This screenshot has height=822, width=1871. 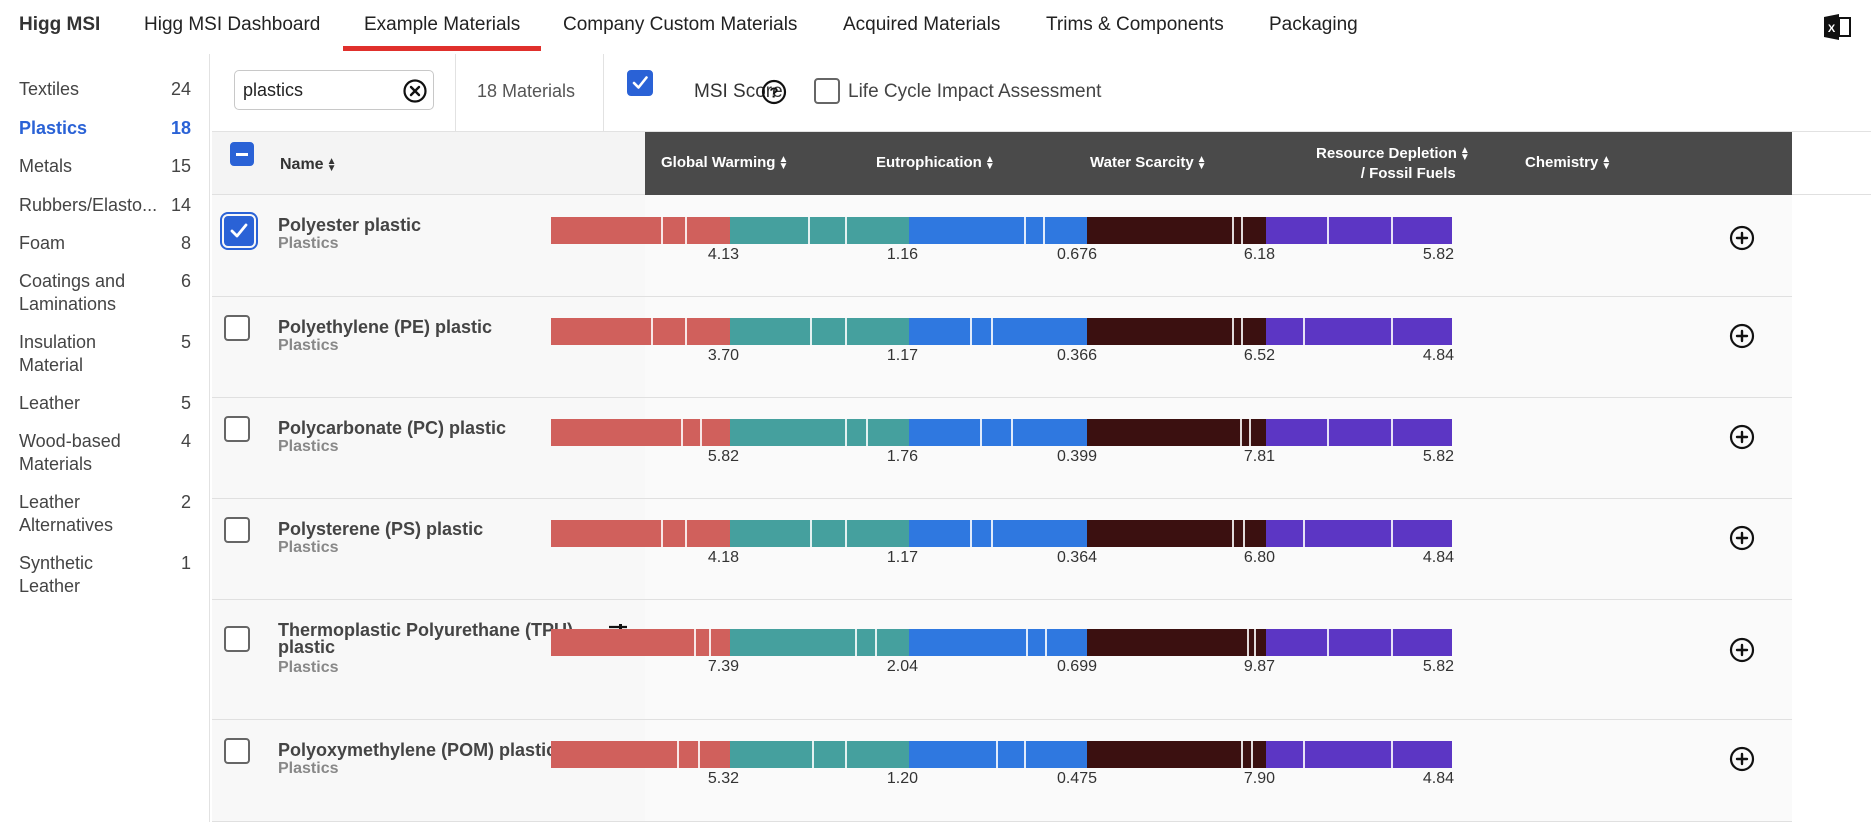 I want to click on sidebar-item-wood-based: Wood-based Materials 4, so click(x=105, y=453).